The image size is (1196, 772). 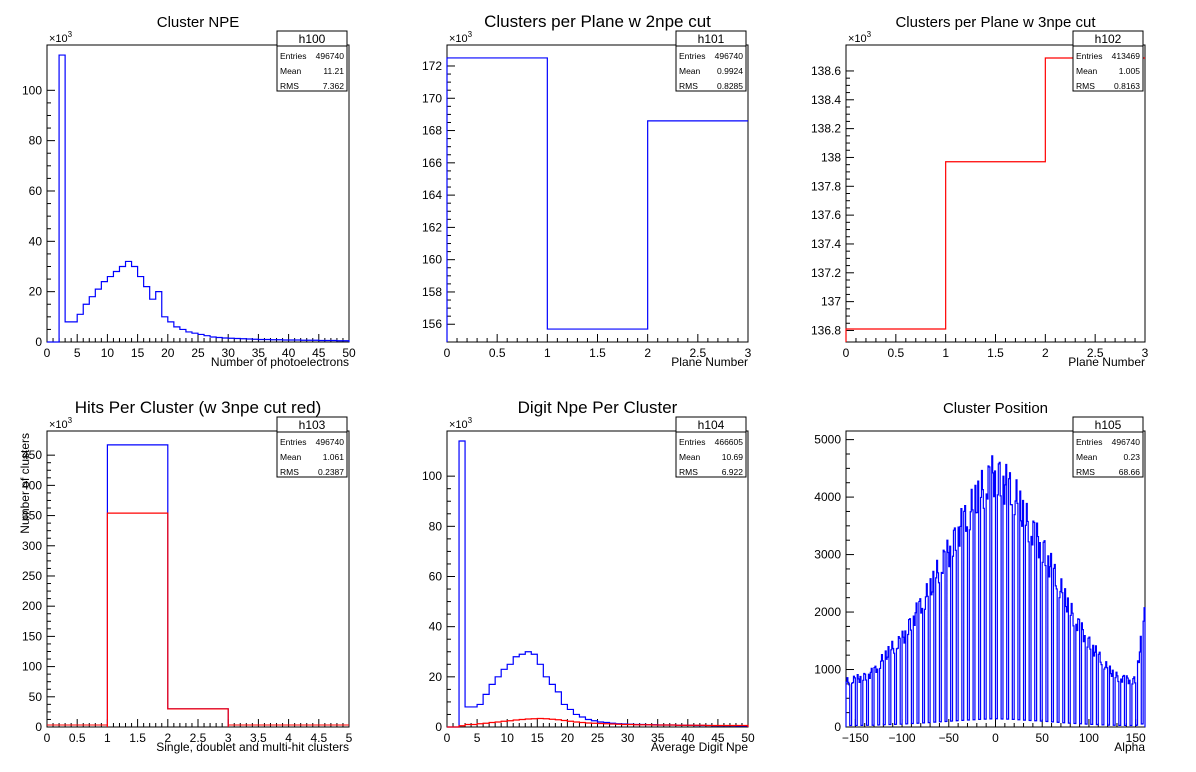 I want to click on hits-y-tick-label: 200, so click(x=32, y=606).